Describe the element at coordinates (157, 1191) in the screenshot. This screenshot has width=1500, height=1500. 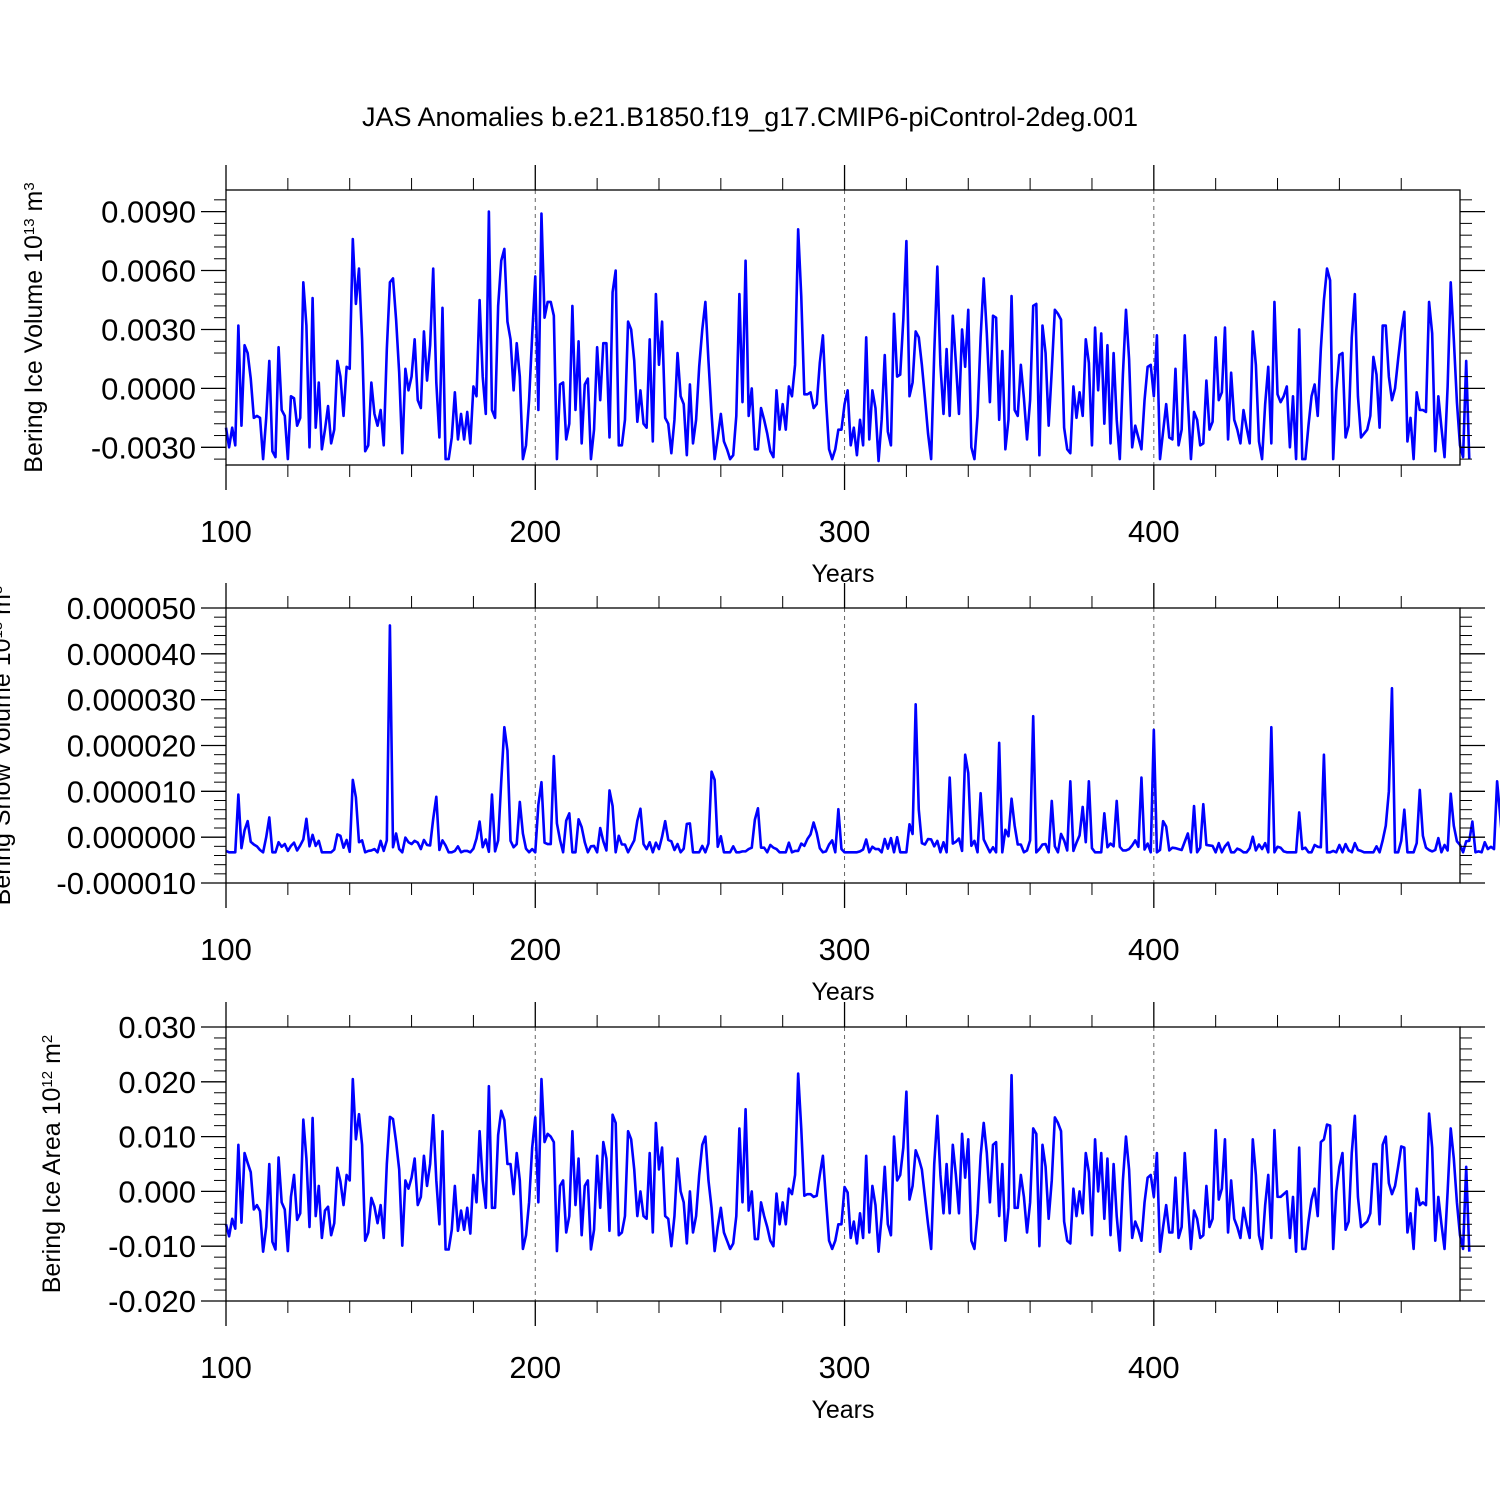
I see `y-tick-label: 0.000` at that location.